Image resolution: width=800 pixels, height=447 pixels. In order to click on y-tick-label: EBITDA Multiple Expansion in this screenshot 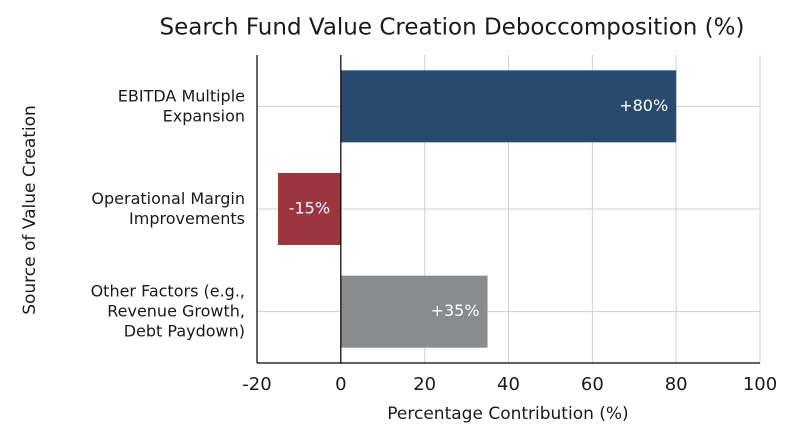, I will do `click(181, 105)`.